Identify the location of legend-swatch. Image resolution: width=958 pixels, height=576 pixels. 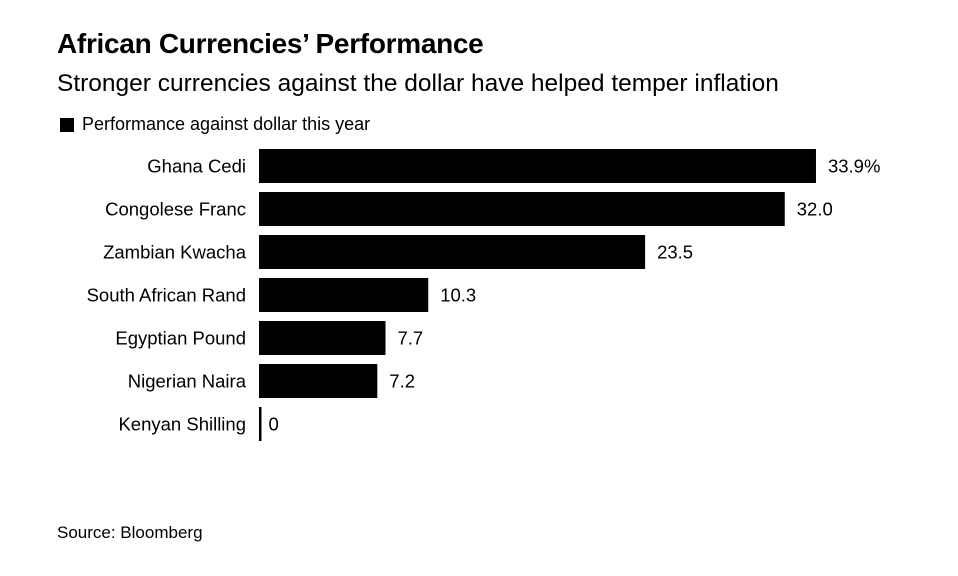
(67, 124).